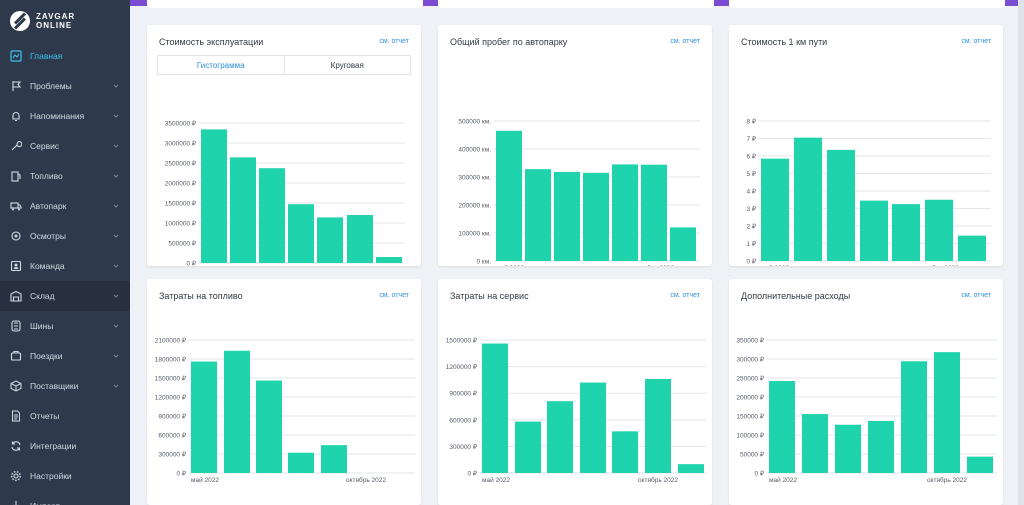  I want to click on tire-icon, so click(16, 326).